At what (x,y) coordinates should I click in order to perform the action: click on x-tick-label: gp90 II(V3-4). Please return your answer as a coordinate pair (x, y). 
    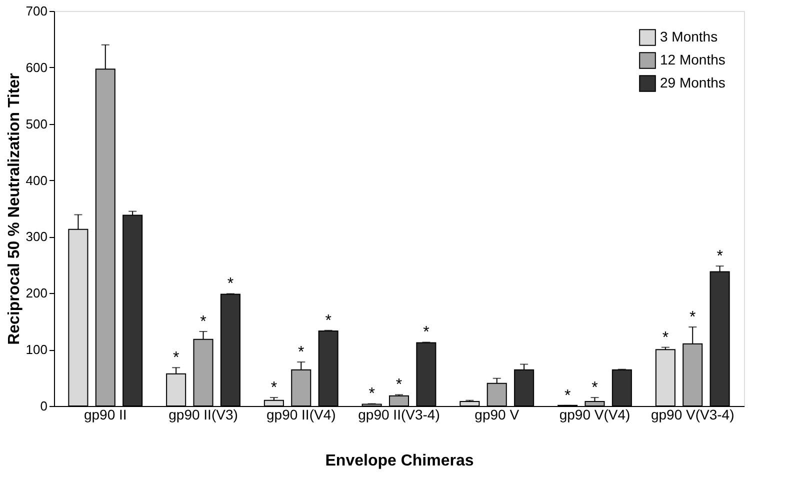
    Looking at the image, I should click on (399, 414).